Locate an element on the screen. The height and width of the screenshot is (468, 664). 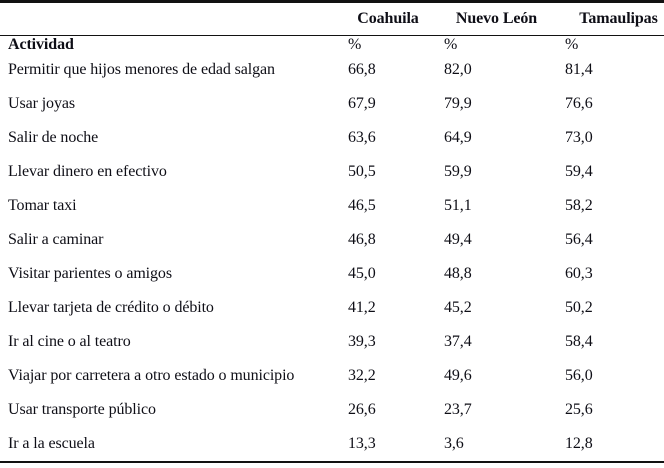
value-cell: 3,6 is located at coordinates (454, 443).